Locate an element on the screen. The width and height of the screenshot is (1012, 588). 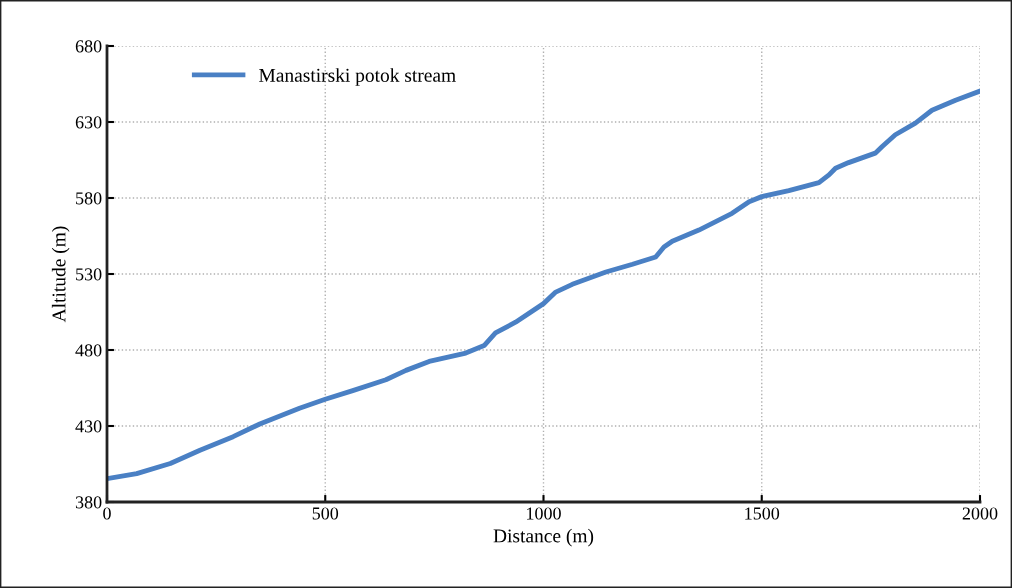
x-tick-label: 2000 is located at coordinates (980, 513).